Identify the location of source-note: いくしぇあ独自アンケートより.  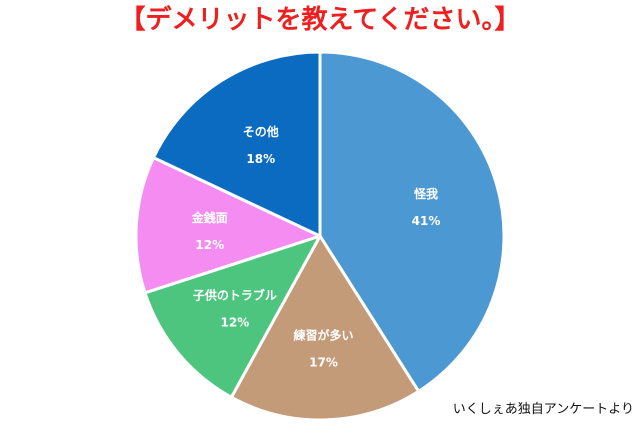
(543, 409).